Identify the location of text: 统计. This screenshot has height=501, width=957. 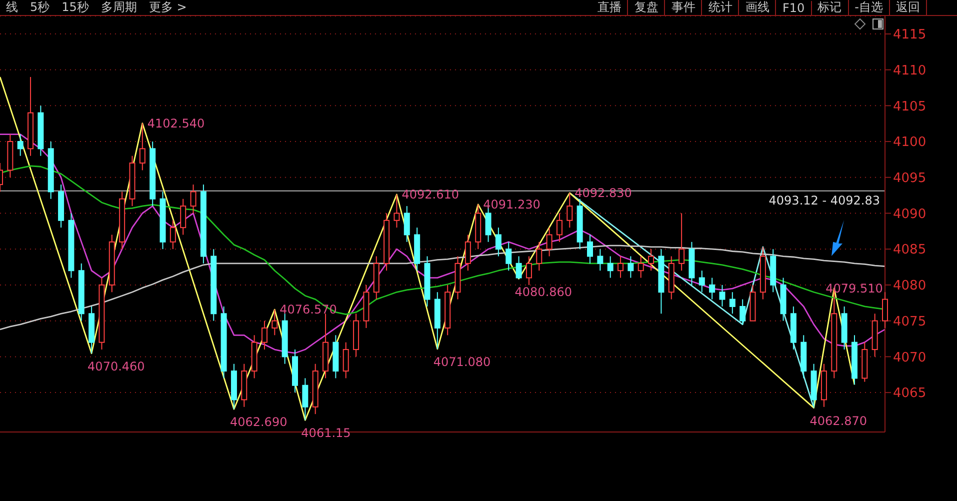
(721, 8).